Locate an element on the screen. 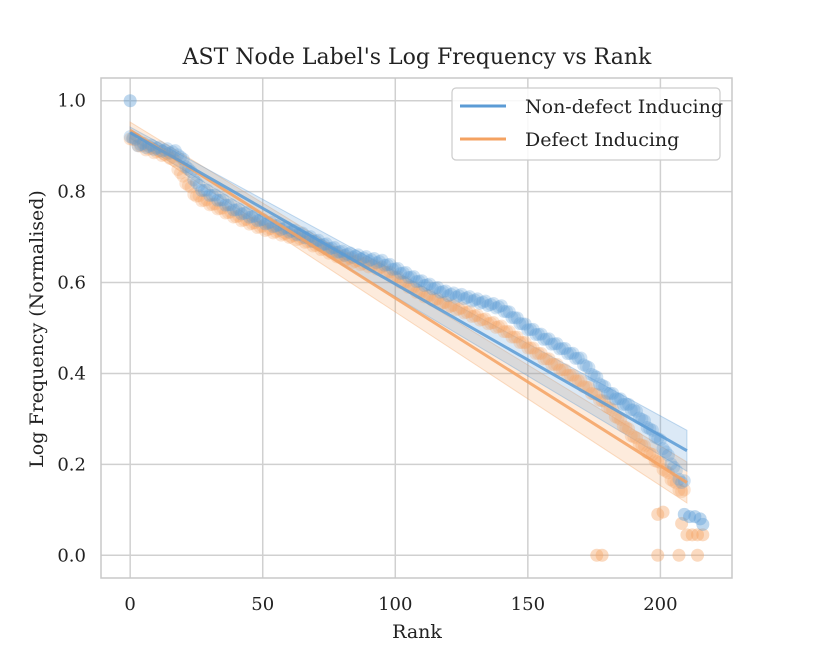 The height and width of the screenshot is (651, 814). x-tick-label: 200 is located at coordinates (660, 604).